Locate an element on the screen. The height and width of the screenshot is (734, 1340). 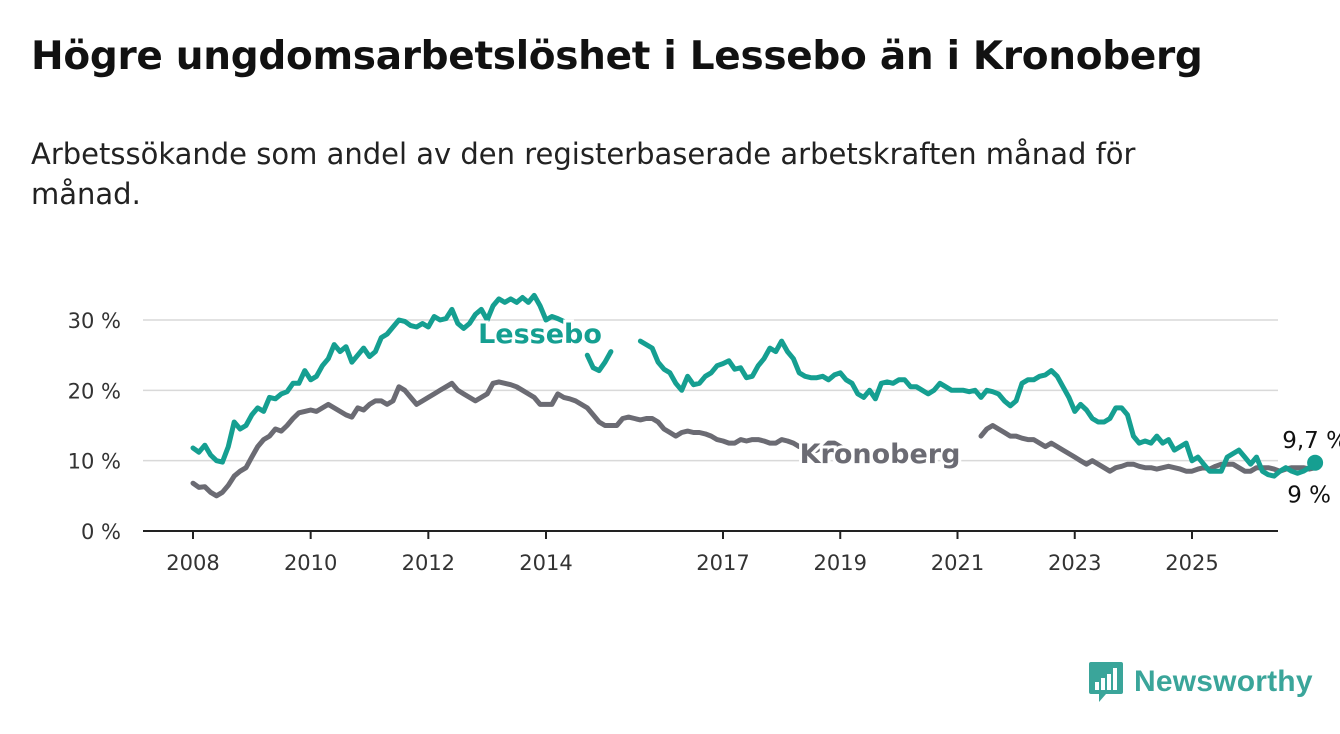
x-tick-label: 2023 is located at coordinates (1074, 563).